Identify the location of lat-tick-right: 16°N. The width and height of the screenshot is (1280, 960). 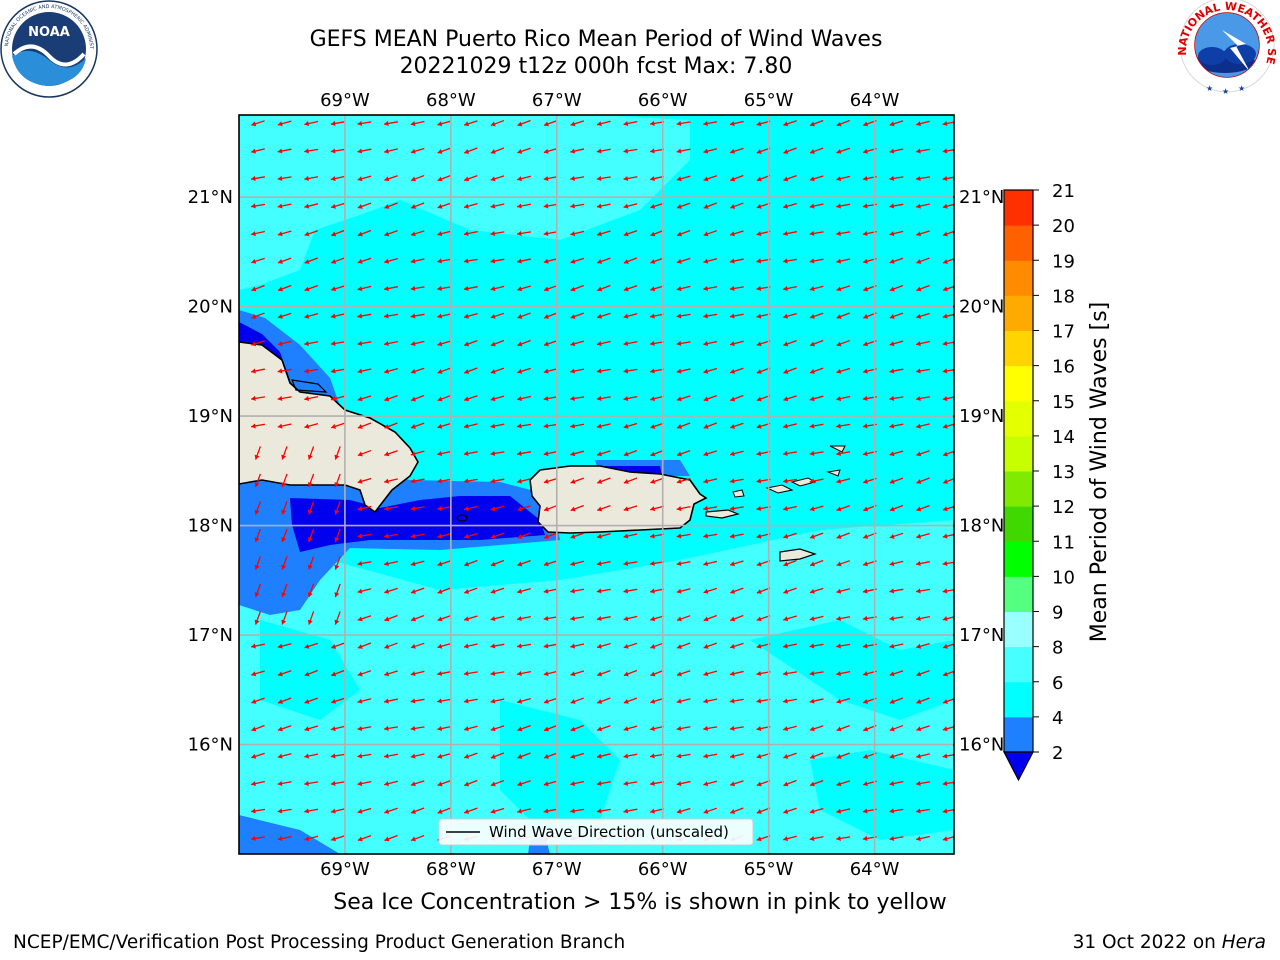
(981, 745).